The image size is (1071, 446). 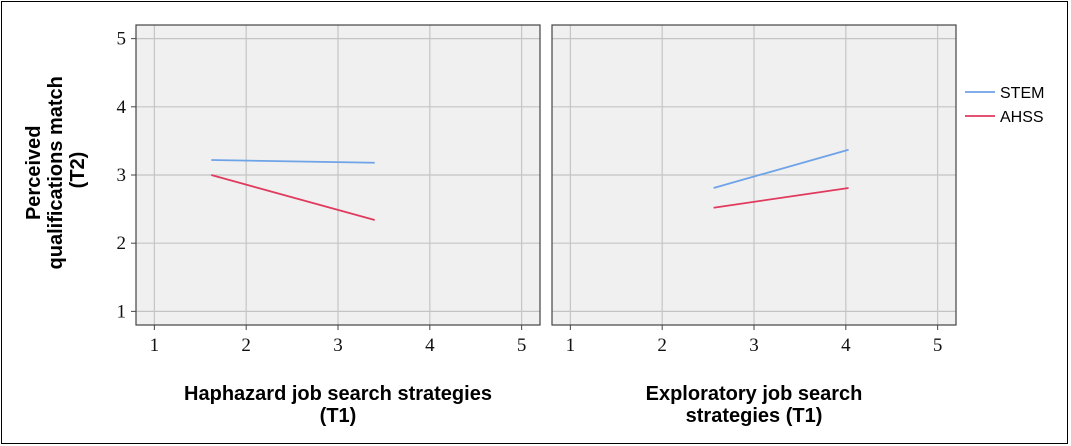 What do you see at coordinates (1022, 93) in the screenshot?
I see `legend-label-stem: STEM` at bounding box center [1022, 93].